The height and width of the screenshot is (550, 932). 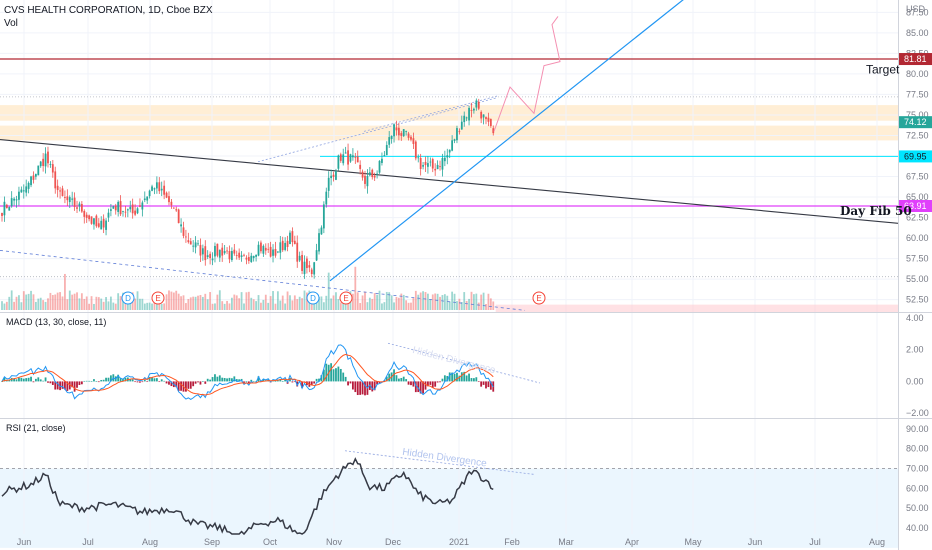 I want to click on resistance-zone-lower, so click(x=449, y=133).